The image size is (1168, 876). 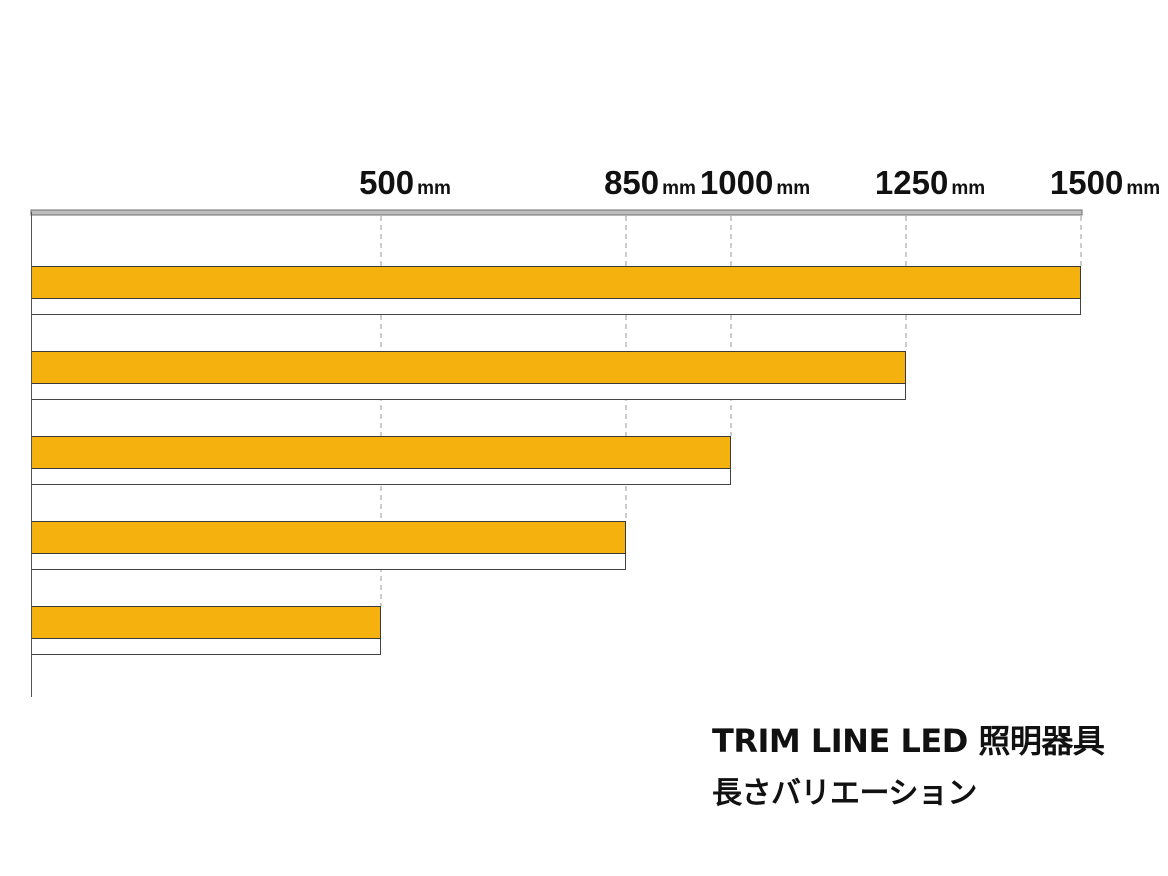 I want to click on tick-label: 1250 mm, so click(x=930, y=182).